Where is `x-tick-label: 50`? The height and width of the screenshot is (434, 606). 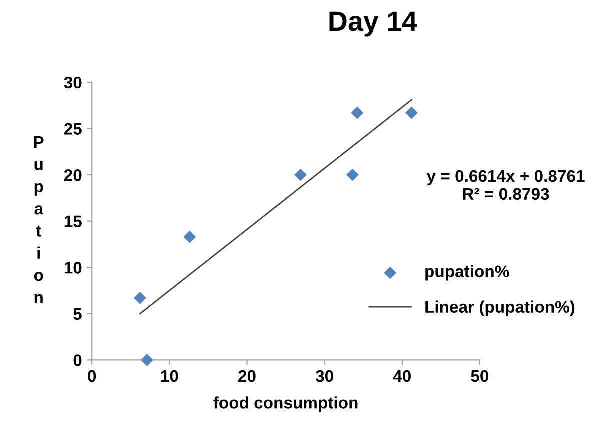 x-tick-label: 50 is located at coordinates (480, 376).